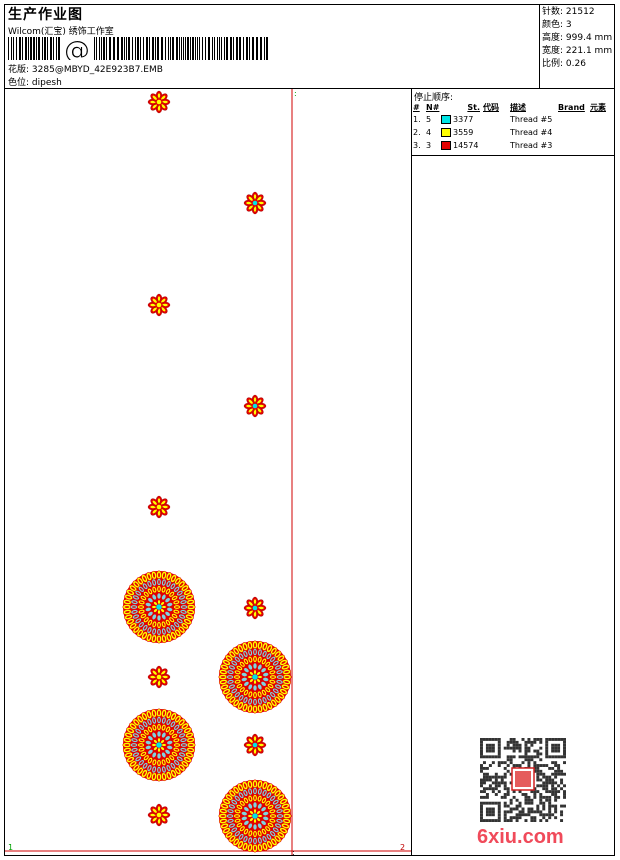 This screenshot has height=860, width=620. What do you see at coordinates (483, 145) in the screenshot?
I see `table-row: 3. 3 14574 Thread #3` at bounding box center [483, 145].